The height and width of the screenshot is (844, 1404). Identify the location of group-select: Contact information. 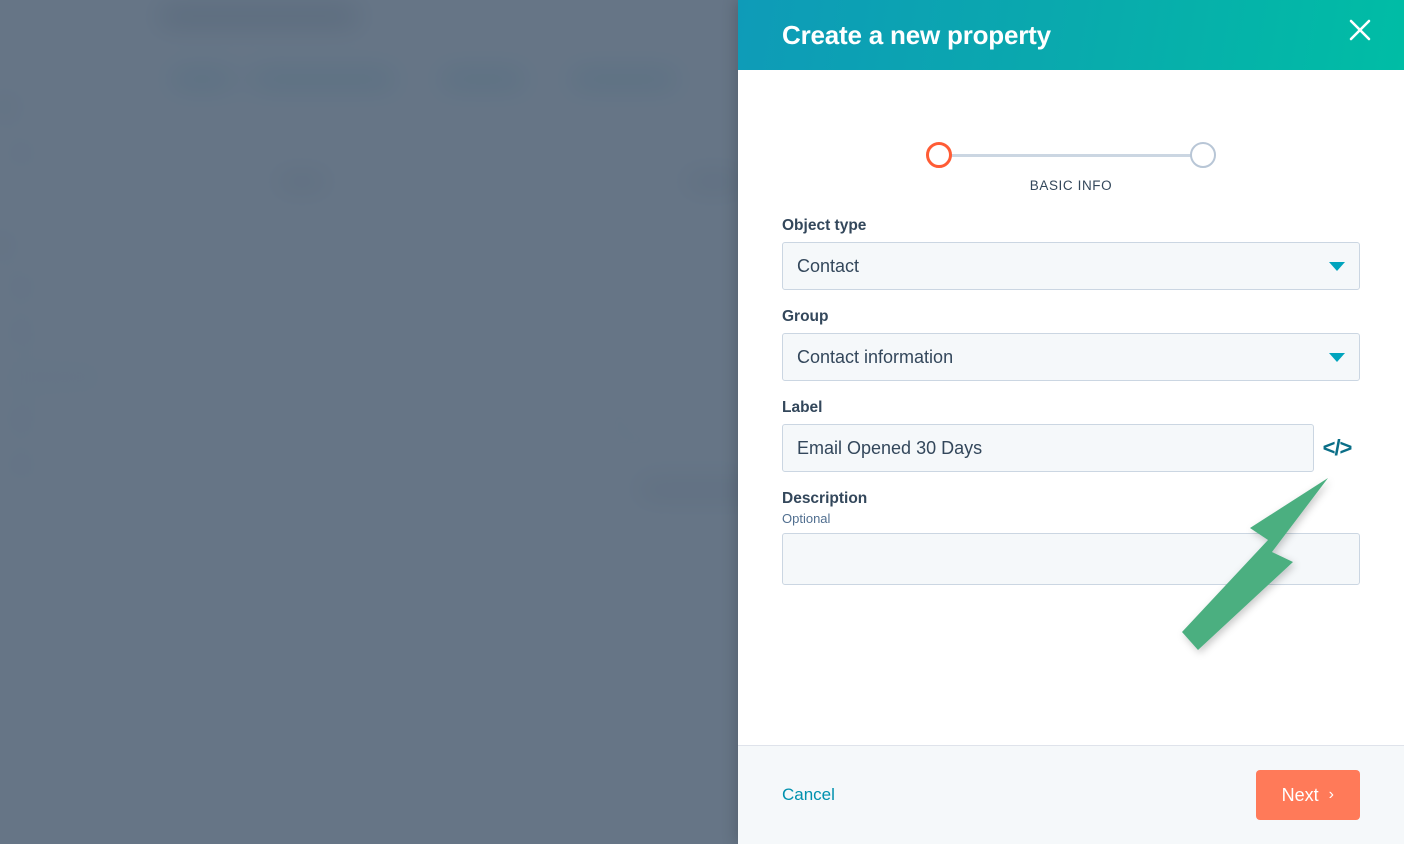
(1071, 357).